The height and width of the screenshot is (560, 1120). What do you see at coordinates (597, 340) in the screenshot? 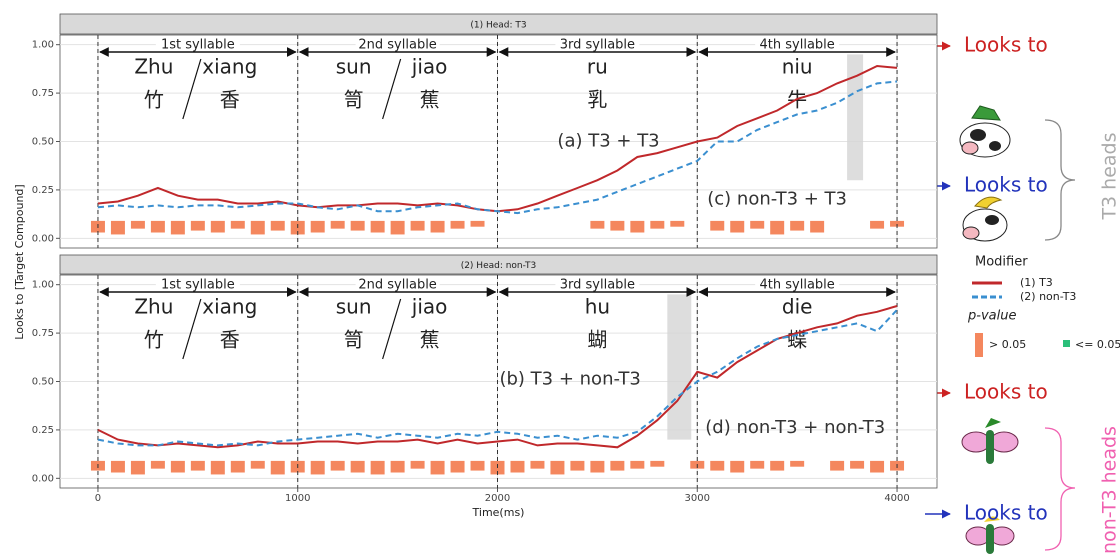
I see `hanzi: 蝴` at bounding box center [597, 340].